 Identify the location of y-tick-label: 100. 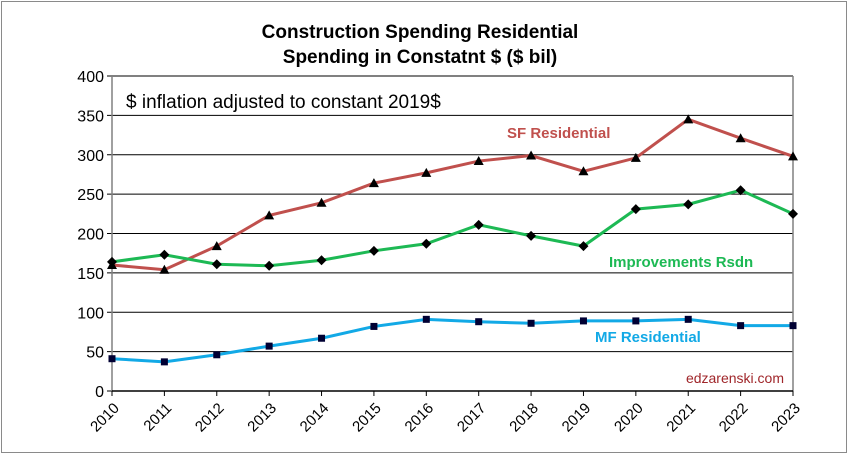
(90, 313).